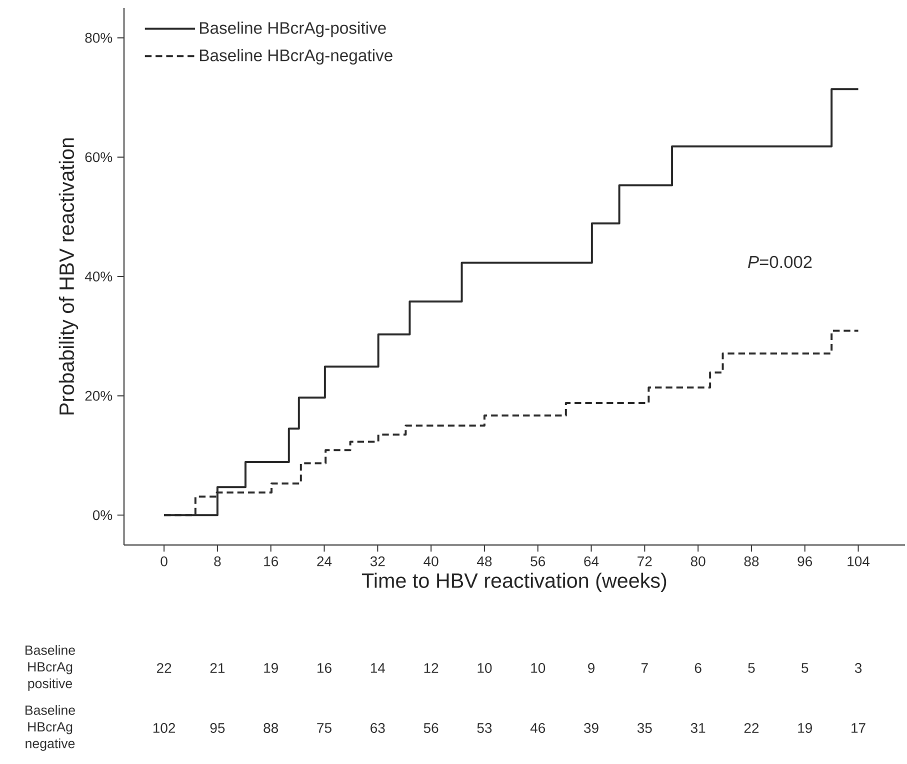 The height and width of the screenshot is (764, 907). Describe the element at coordinates (293, 30) in the screenshot. I see `legend-label: Baseline HBcrAg-positive` at that location.